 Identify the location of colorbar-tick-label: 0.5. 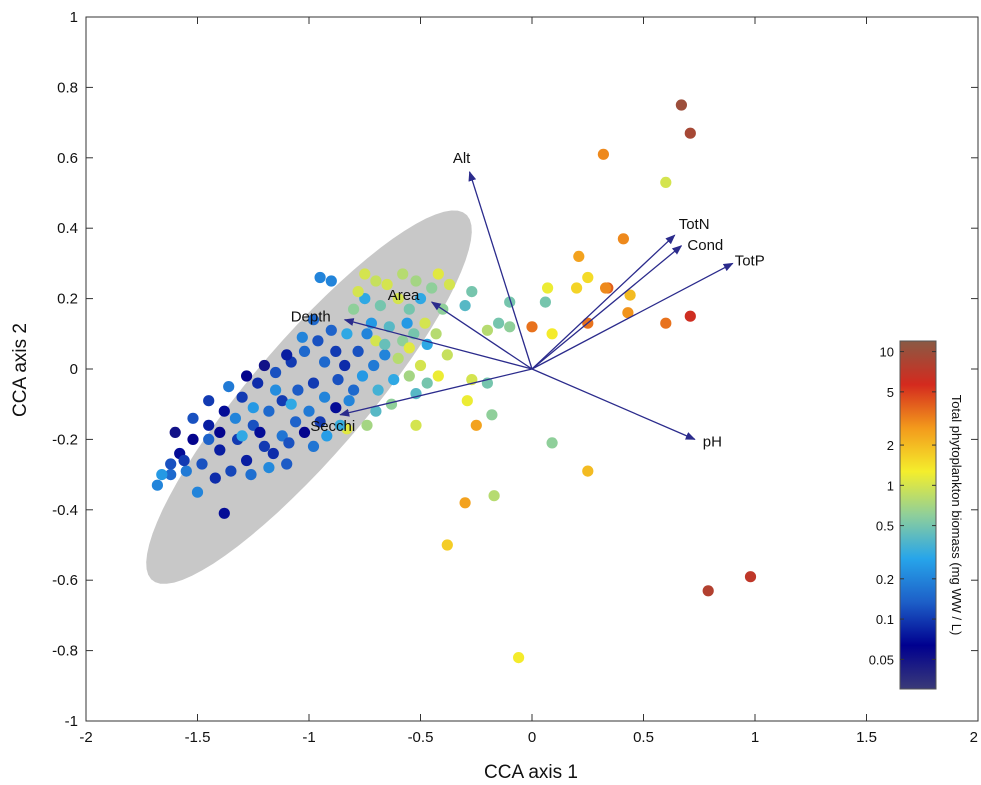
(885, 526).